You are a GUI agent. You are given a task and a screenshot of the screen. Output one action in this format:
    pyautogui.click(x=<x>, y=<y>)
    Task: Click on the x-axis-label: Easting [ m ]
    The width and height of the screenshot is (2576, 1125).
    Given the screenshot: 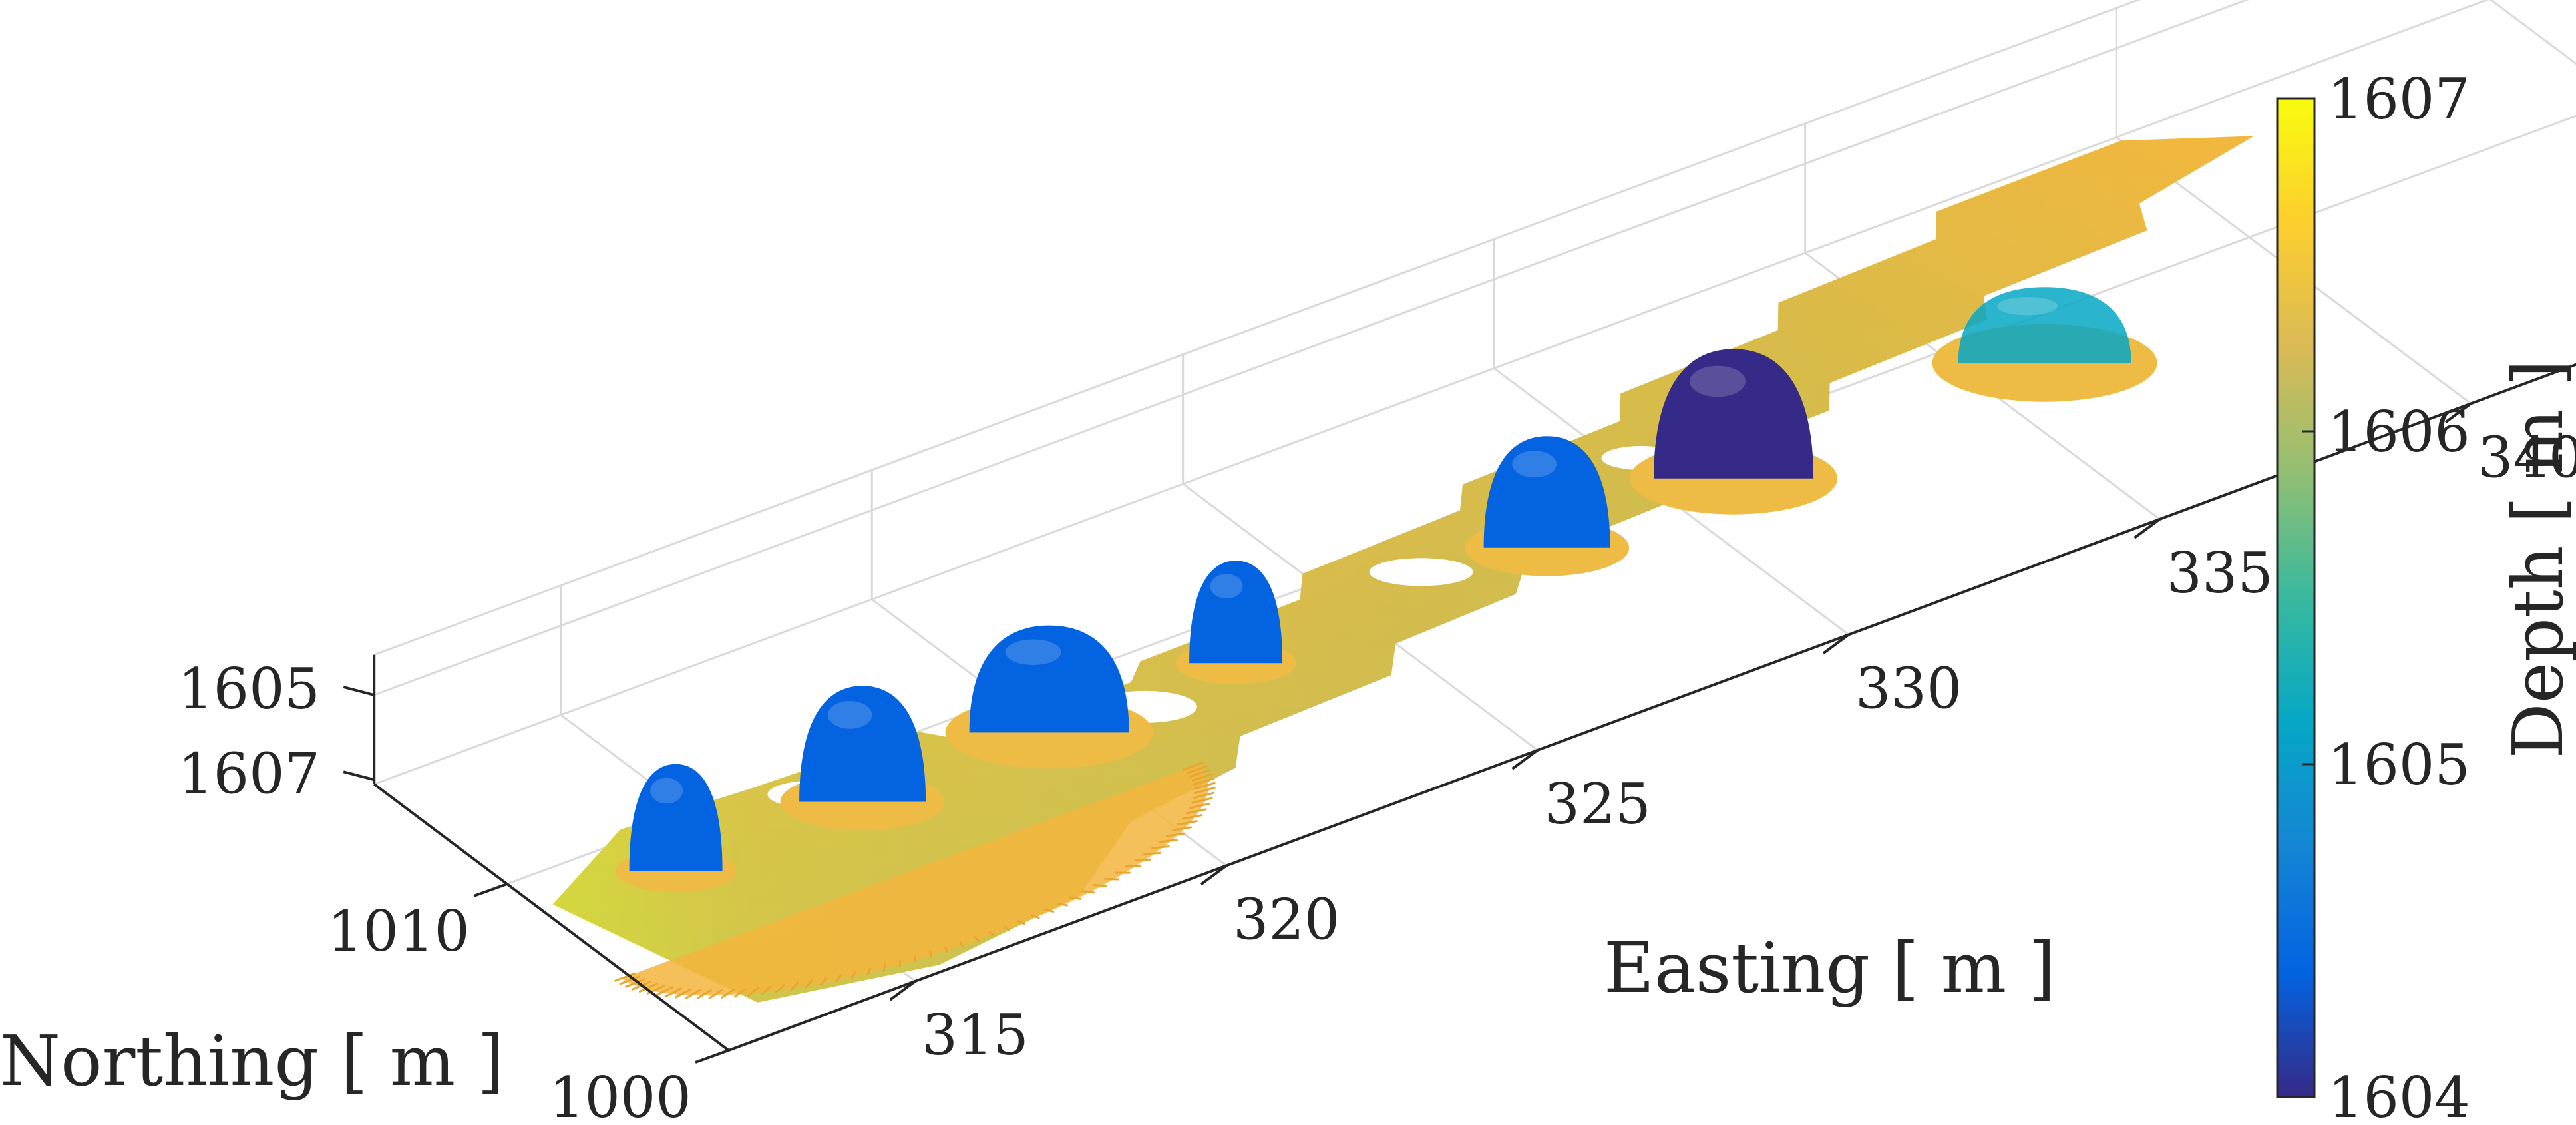 What is the action you would take?
    pyautogui.click(x=1830, y=968)
    